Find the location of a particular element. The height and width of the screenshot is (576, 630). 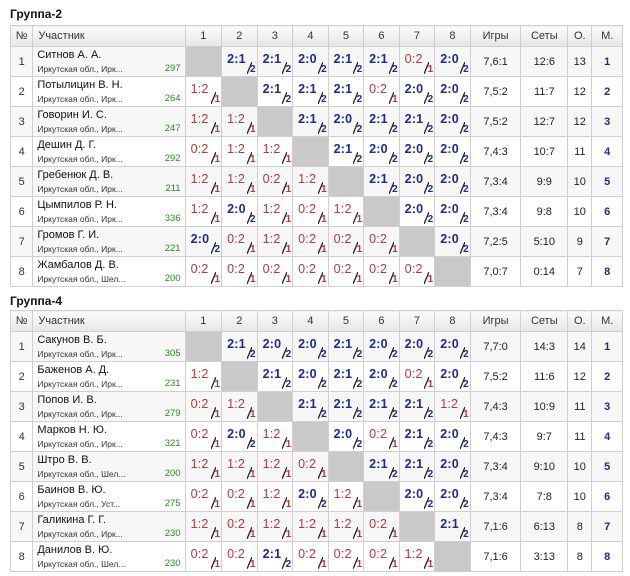

participant-name: Попов И. В. is located at coordinates (67, 400).